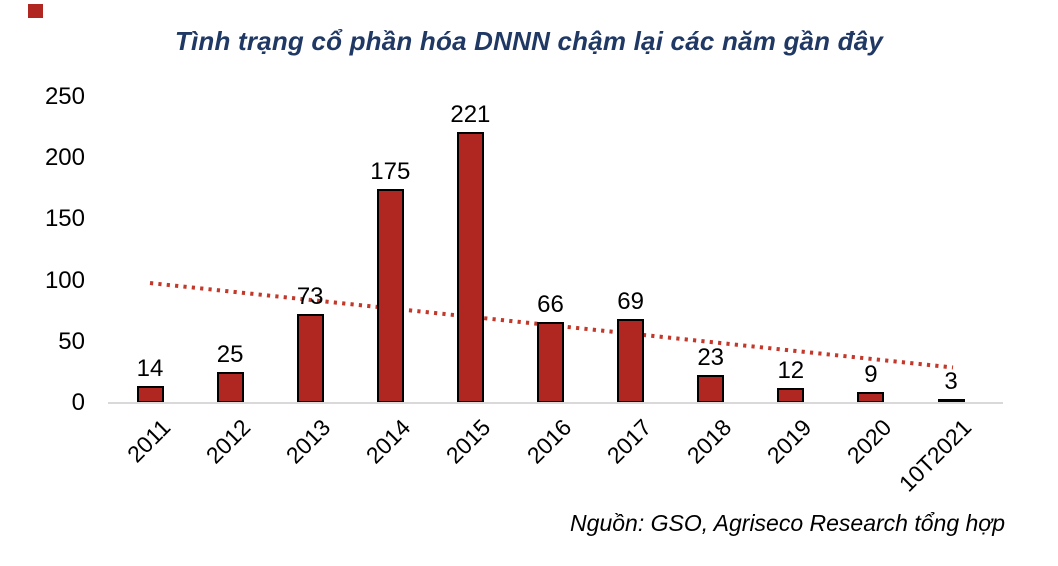 The image size is (1058, 566). What do you see at coordinates (628, 441) in the screenshot?
I see `x-tick-label: 2017` at bounding box center [628, 441].